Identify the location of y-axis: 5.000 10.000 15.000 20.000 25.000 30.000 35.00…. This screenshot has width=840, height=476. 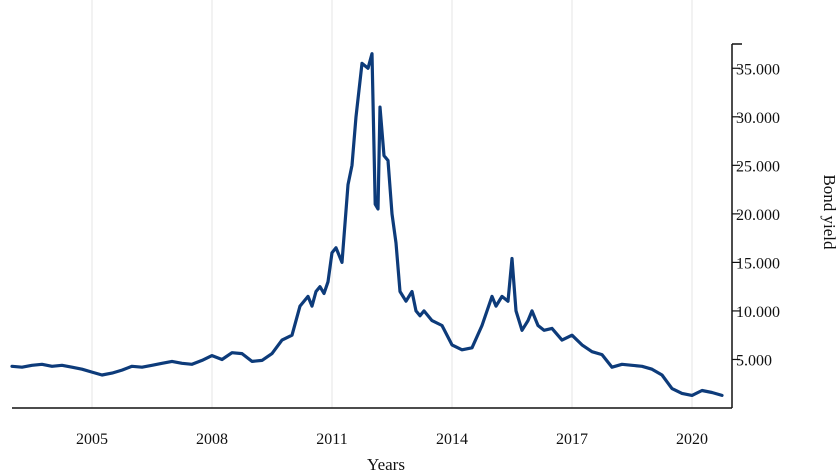
(755, 225).